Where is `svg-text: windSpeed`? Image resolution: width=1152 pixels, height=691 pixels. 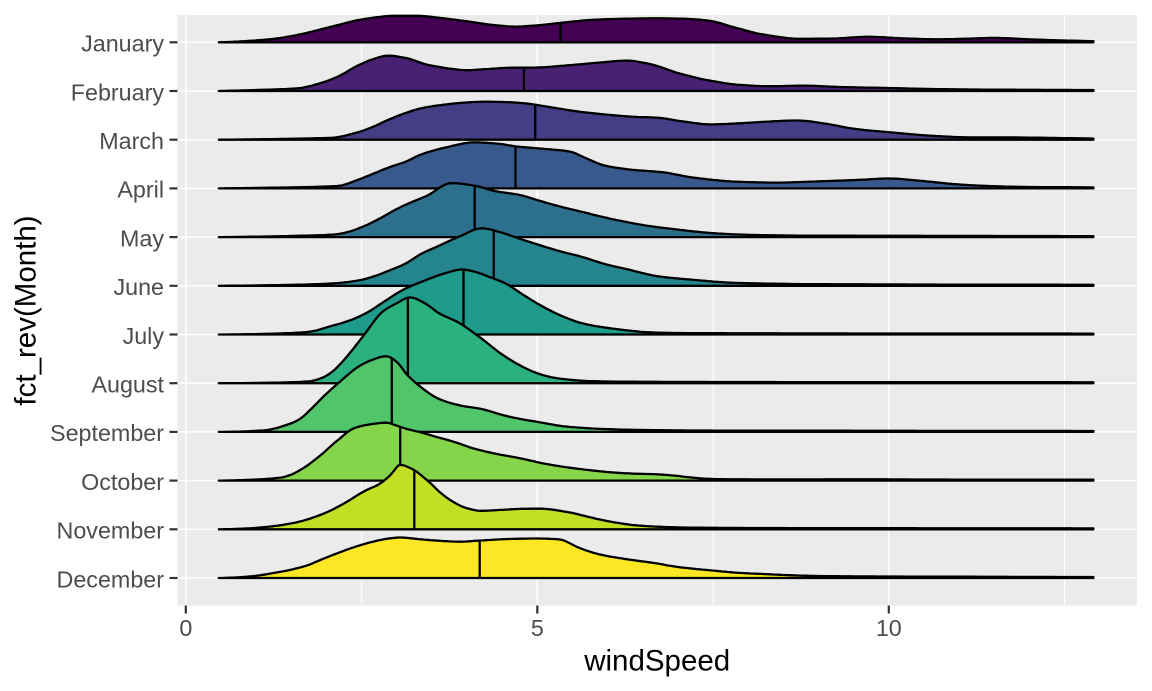 svg-text: windSpeed is located at coordinates (656, 661).